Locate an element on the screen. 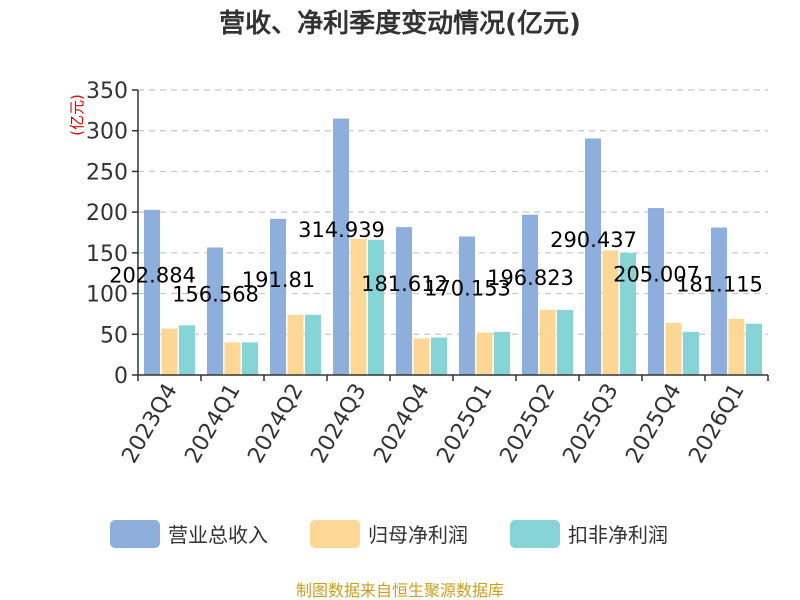 This screenshot has width=800, height=600. x-tick-label: 2025Q3 is located at coordinates (590, 424).